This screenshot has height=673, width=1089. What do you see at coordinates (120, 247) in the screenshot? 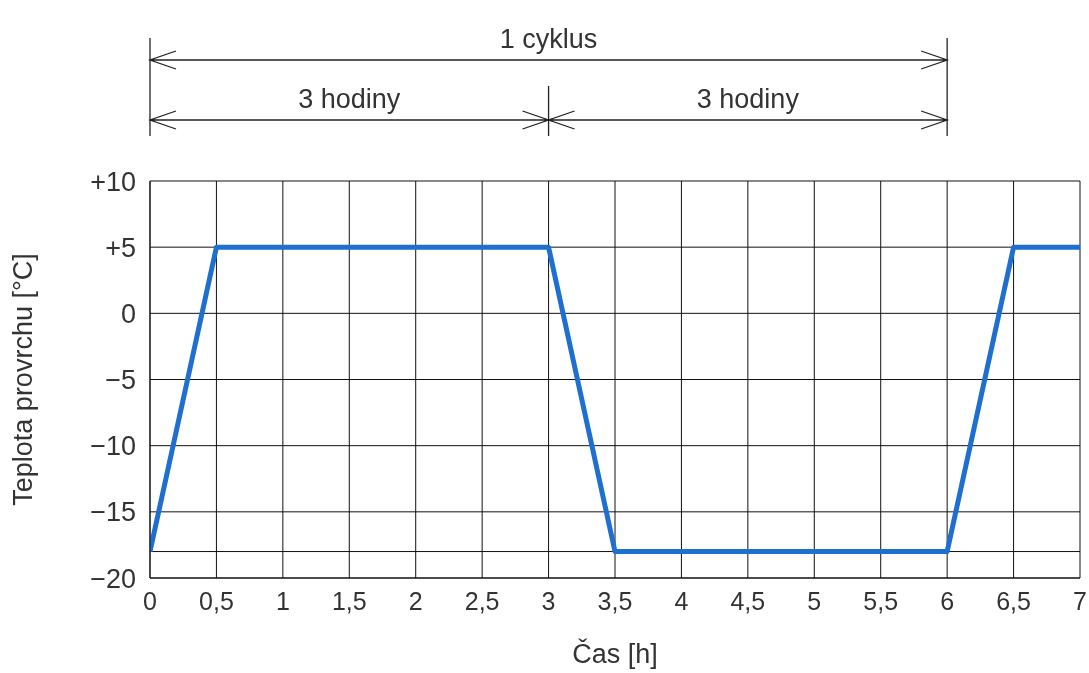
I see `y-tick-label: +5` at bounding box center [120, 247].